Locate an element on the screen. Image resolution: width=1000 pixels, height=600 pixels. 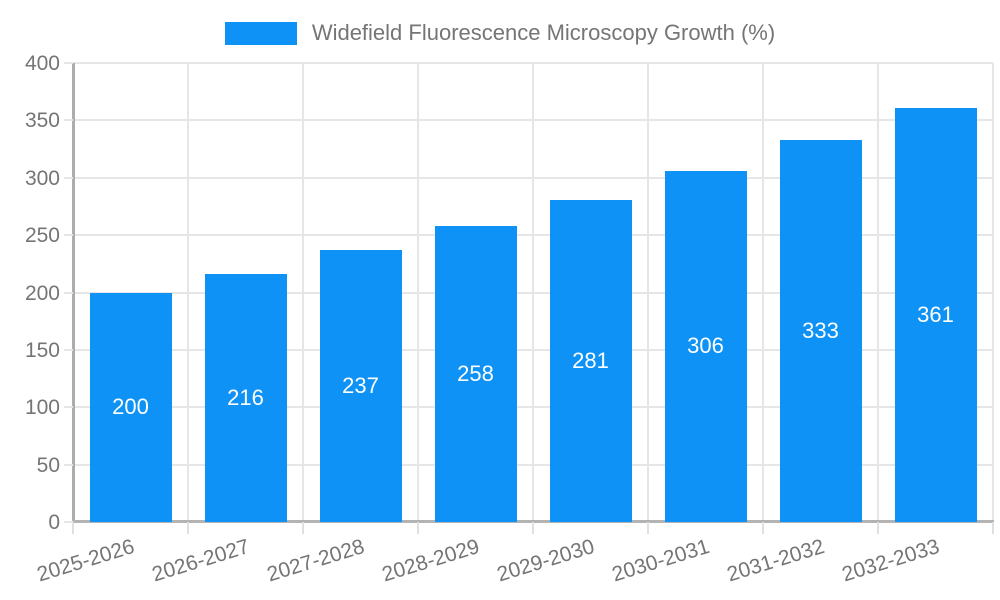
bar-value-label: 281 is located at coordinates (590, 360).